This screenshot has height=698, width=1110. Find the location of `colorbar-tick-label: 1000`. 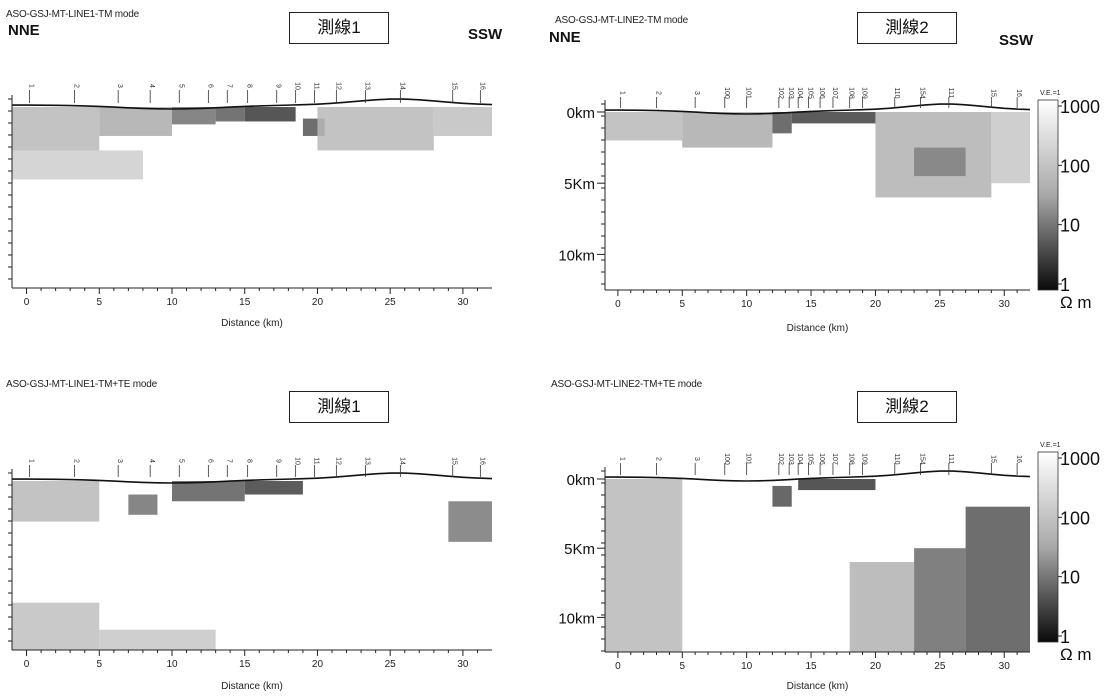

colorbar-tick-label: 1000 is located at coordinates (1080, 107).